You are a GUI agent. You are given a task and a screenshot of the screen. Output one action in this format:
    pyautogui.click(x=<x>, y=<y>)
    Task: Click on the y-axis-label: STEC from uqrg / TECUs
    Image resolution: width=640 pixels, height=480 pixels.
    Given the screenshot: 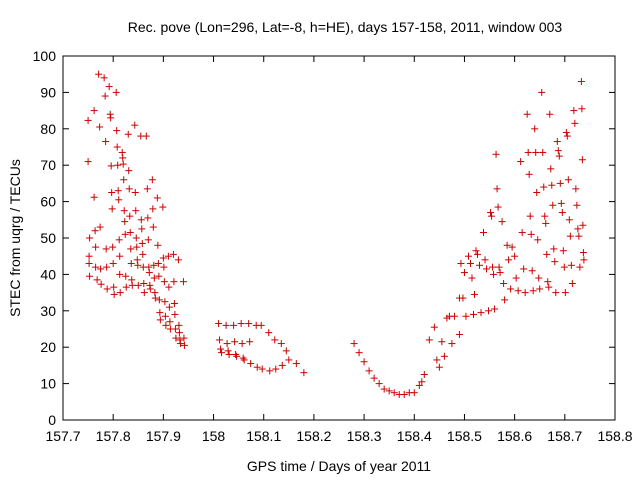 What is the action you would take?
    pyautogui.click(x=15, y=238)
    